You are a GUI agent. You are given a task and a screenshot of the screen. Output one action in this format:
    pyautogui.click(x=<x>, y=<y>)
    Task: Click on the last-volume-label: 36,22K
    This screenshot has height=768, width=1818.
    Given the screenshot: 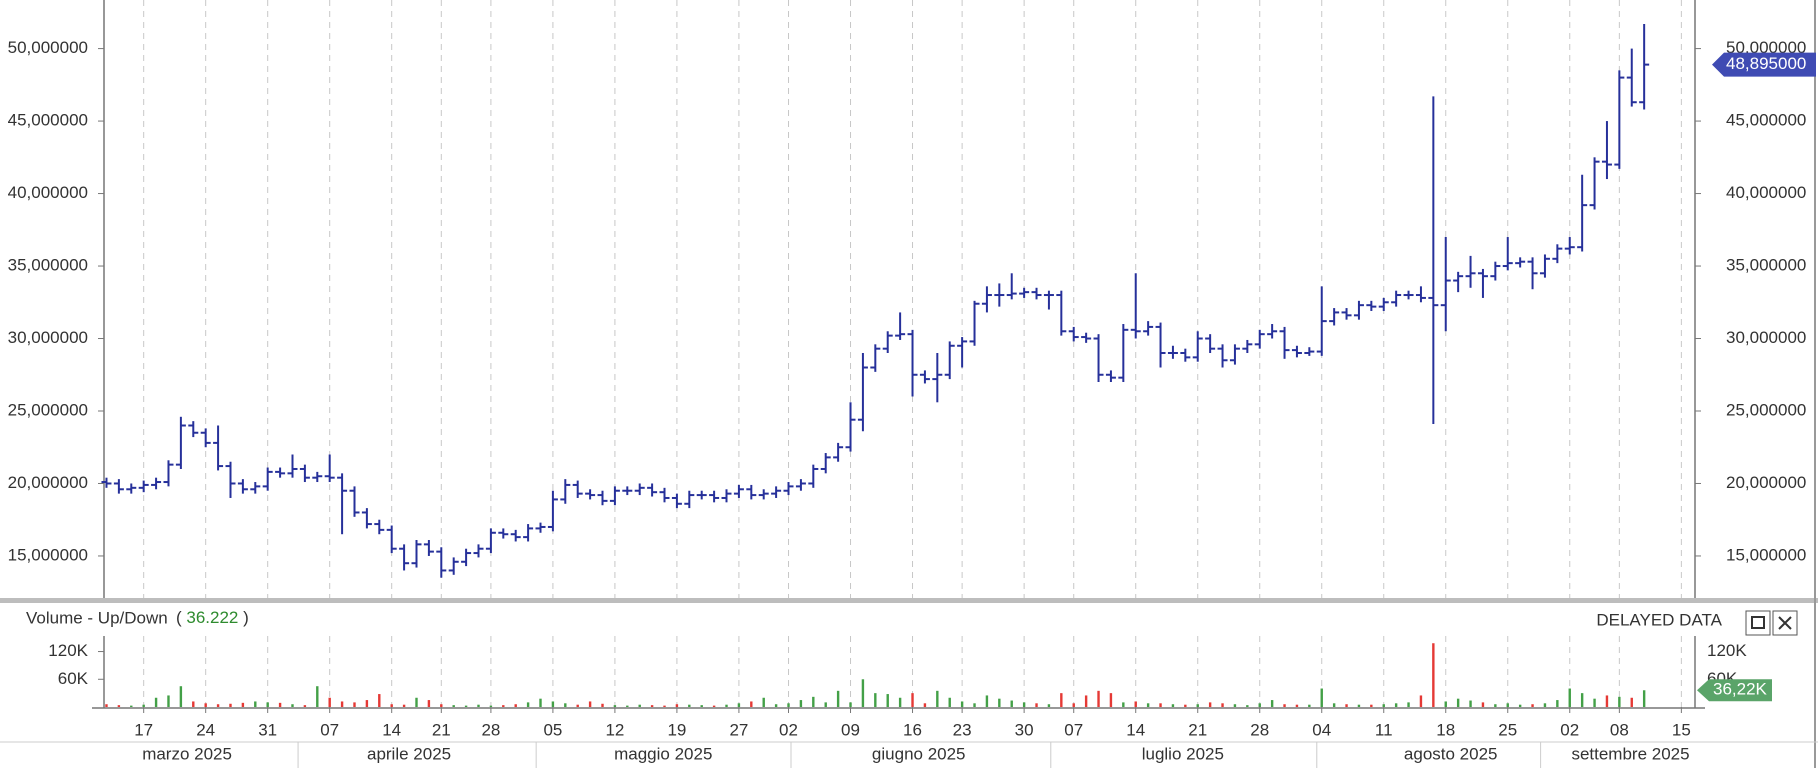 What is the action you would take?
    pyautogui.click(x=1740, y=689)
    